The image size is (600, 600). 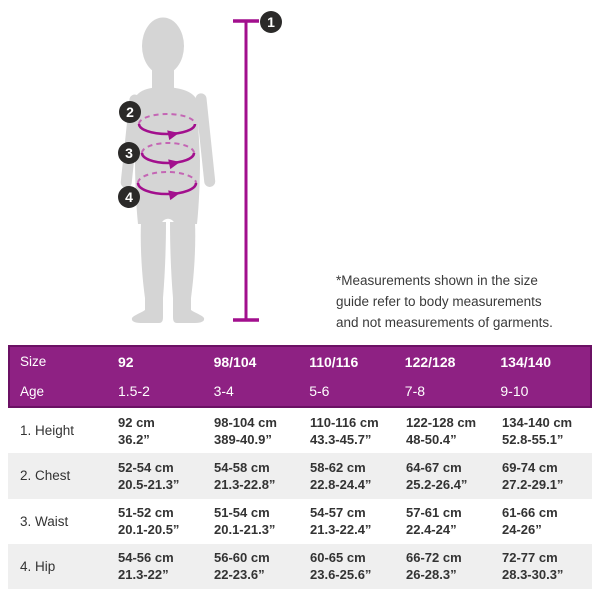 What do you see at coordinates (334, 361) in the screenshot?
I see `size-col-3: 110/116` at bounding box center [334, 361].